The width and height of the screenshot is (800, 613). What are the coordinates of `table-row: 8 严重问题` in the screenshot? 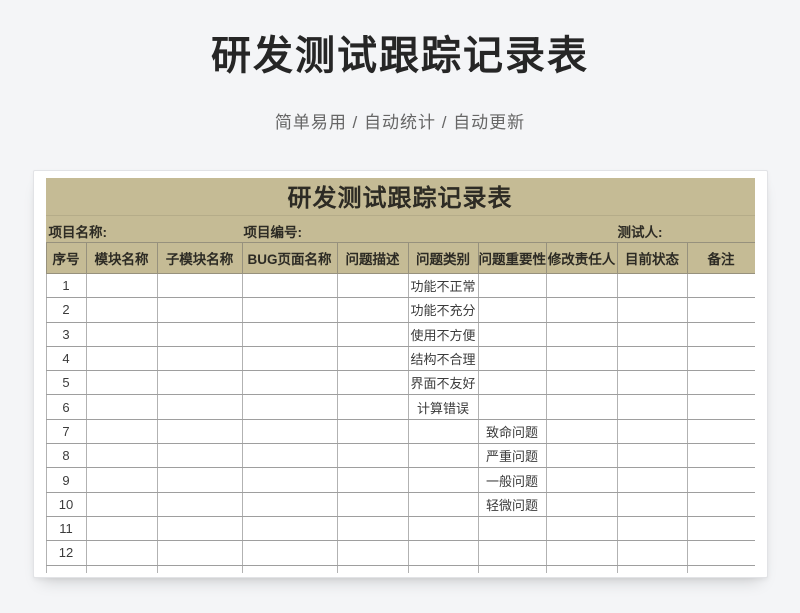 It's located at (400, 456).